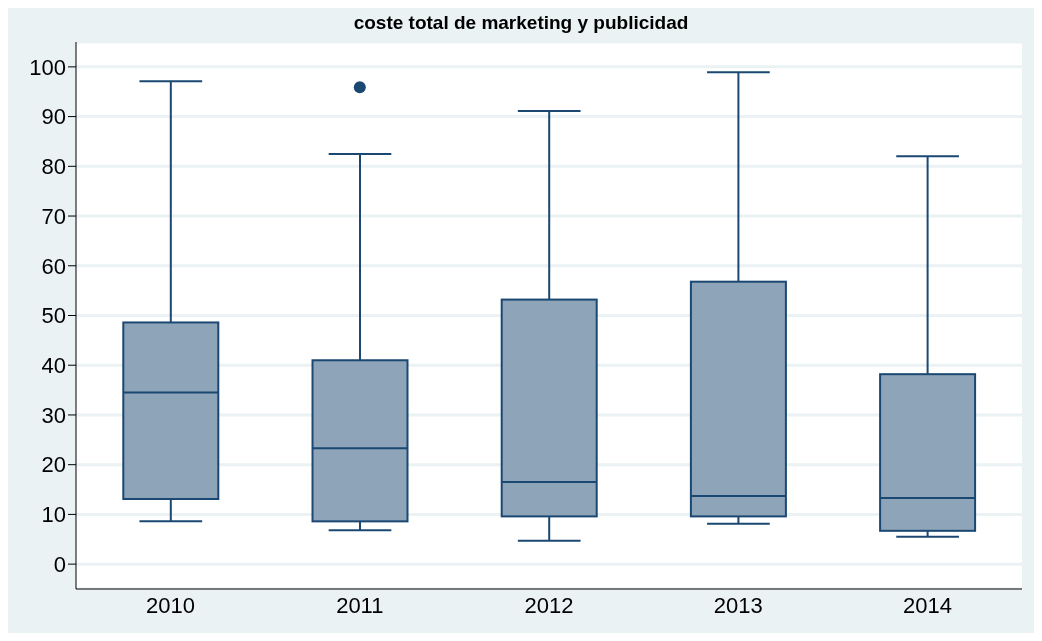 This screenshot has width=1042, height=641. Describe the element at coordinates (927, 605) in the screenshot. I see `x-tick-label: 2014` at that location.